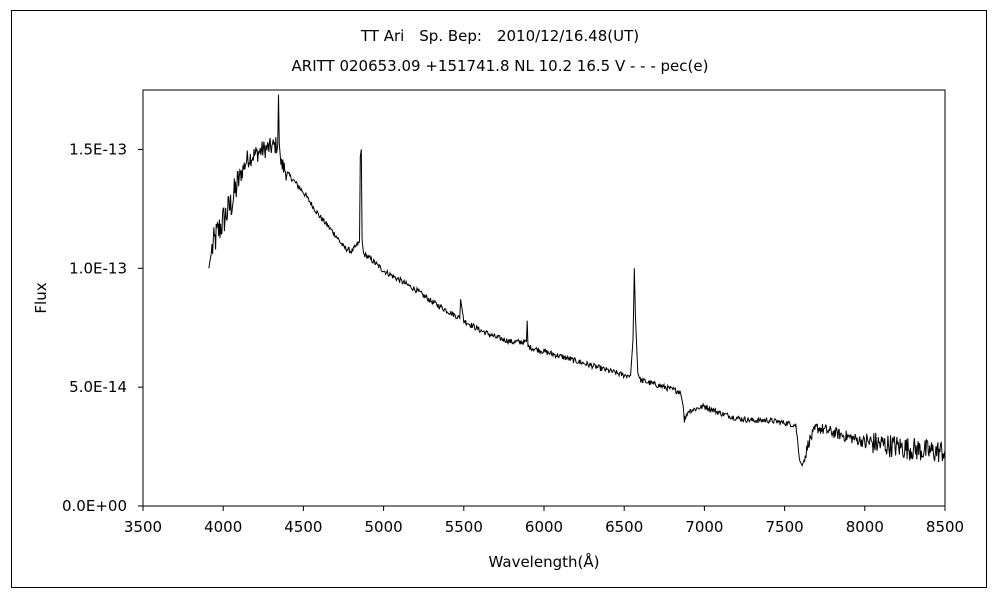  I want to click on x-tick-label: 5500, so click(464, 527).